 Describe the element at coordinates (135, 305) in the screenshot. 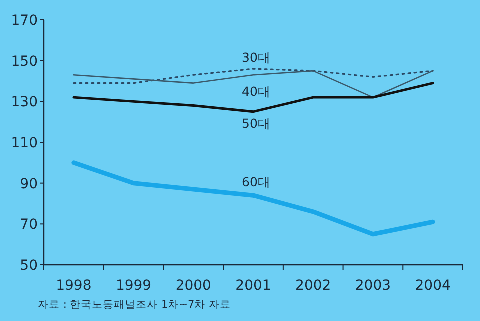

I see `text: 자료 : 한국노동패널조사 1차~7차 자료` at that location.